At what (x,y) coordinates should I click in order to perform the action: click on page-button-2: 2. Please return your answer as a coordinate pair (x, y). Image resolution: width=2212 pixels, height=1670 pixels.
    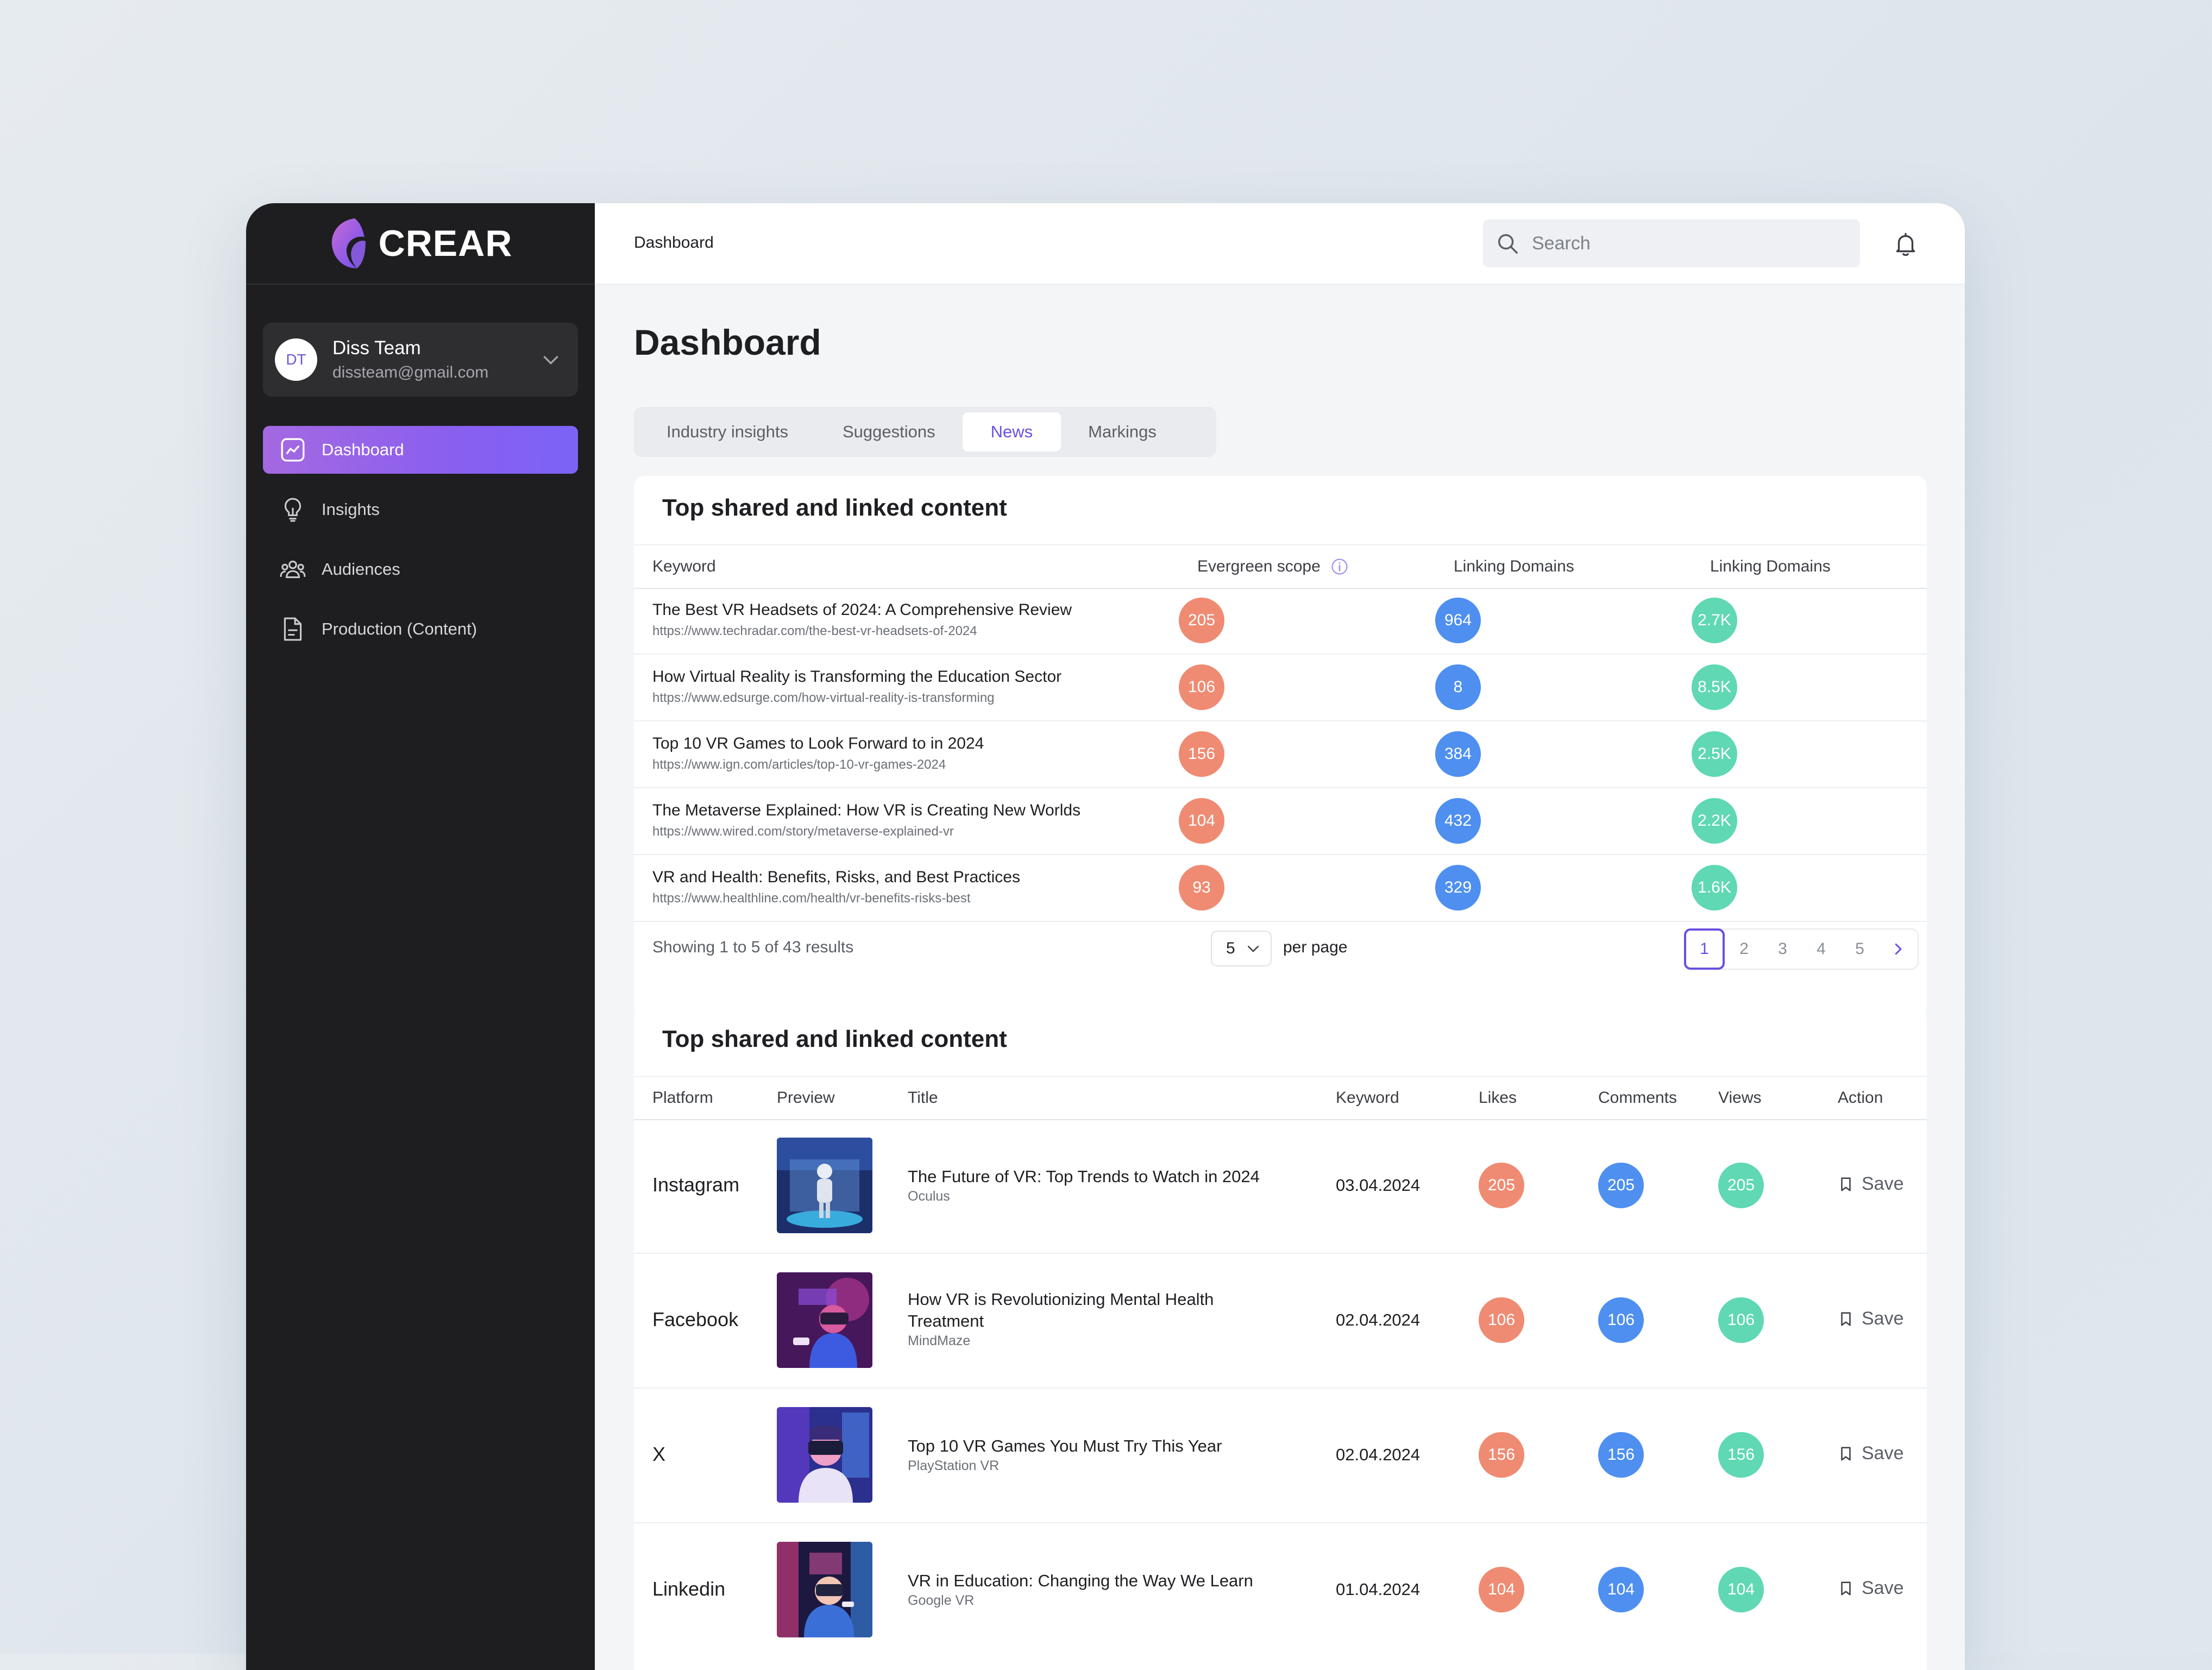
    Looking at the image, I should click on (1744, 949).